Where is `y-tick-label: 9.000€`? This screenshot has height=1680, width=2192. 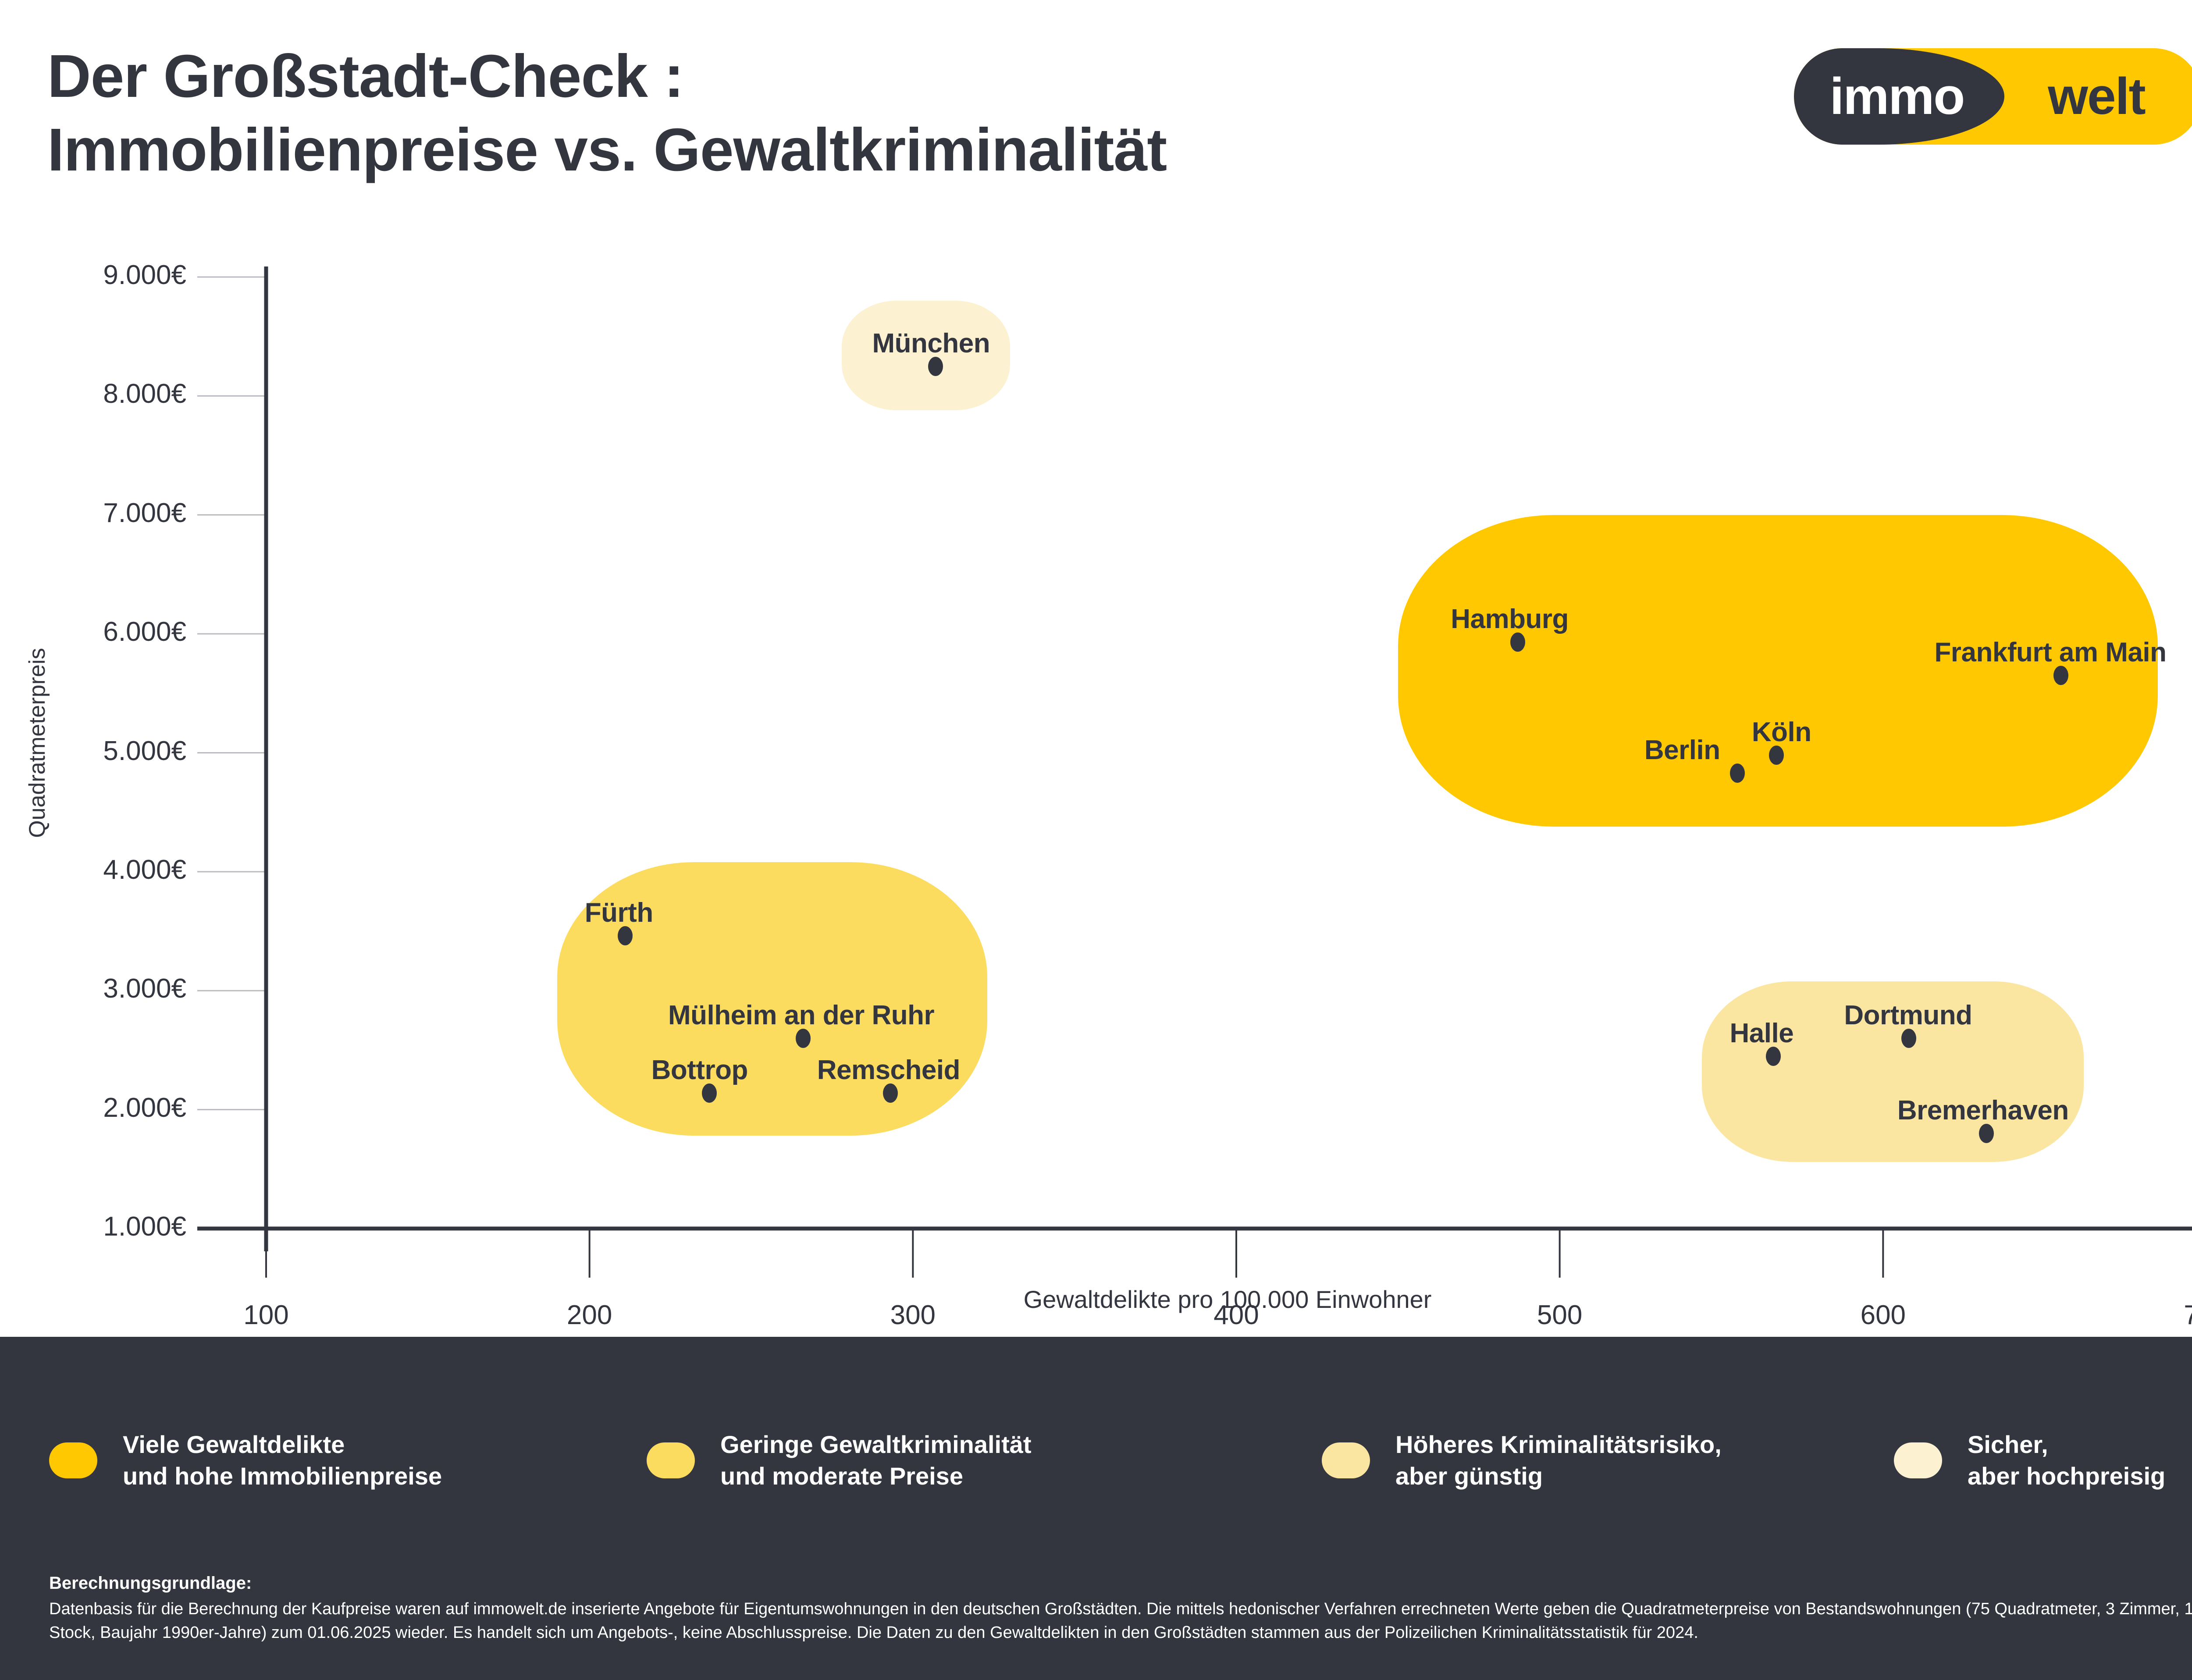 y-tick-label: 9.000€ is located at coordinates (144, 275).